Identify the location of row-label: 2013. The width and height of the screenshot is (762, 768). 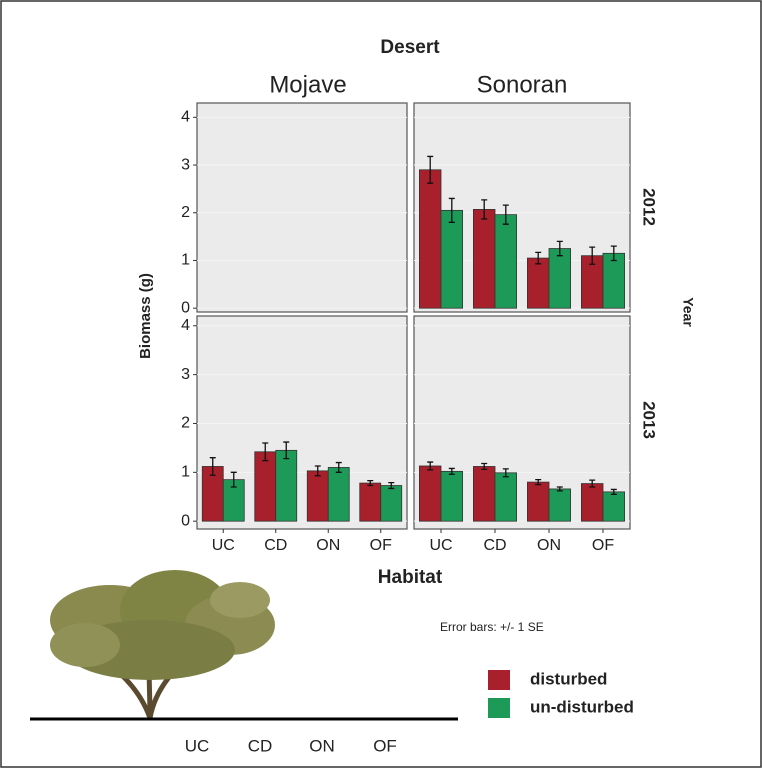
(649, 420).